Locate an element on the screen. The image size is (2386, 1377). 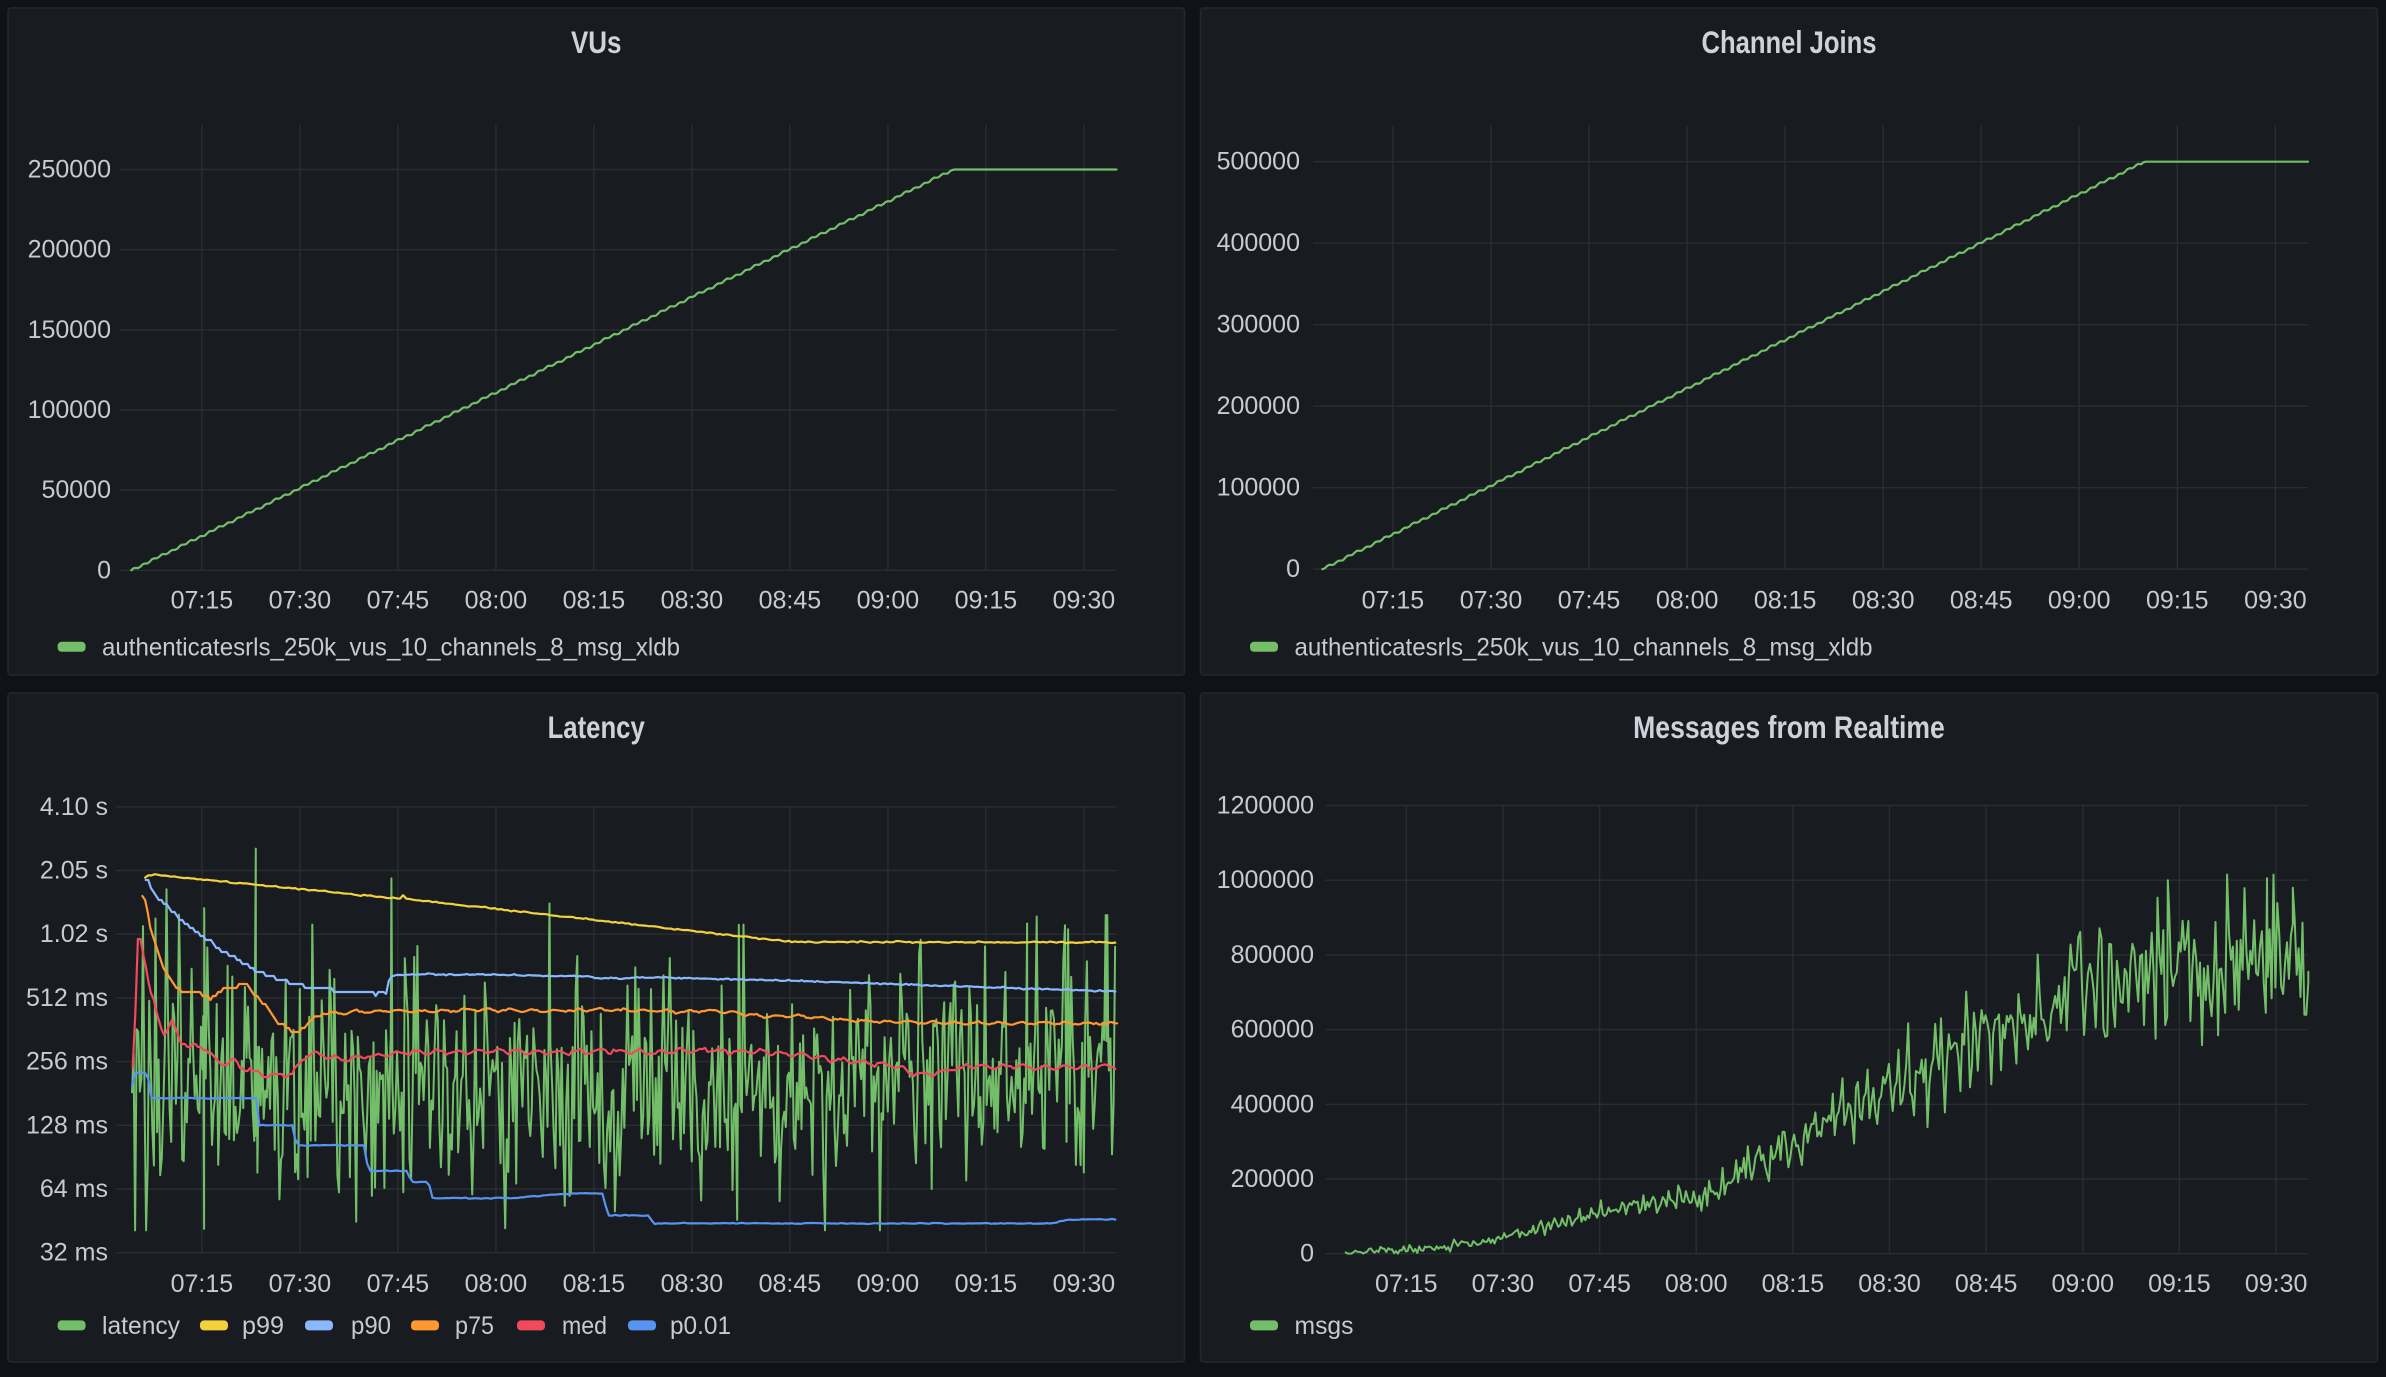
svg-text: VUs is located at coordinates (596, 42).